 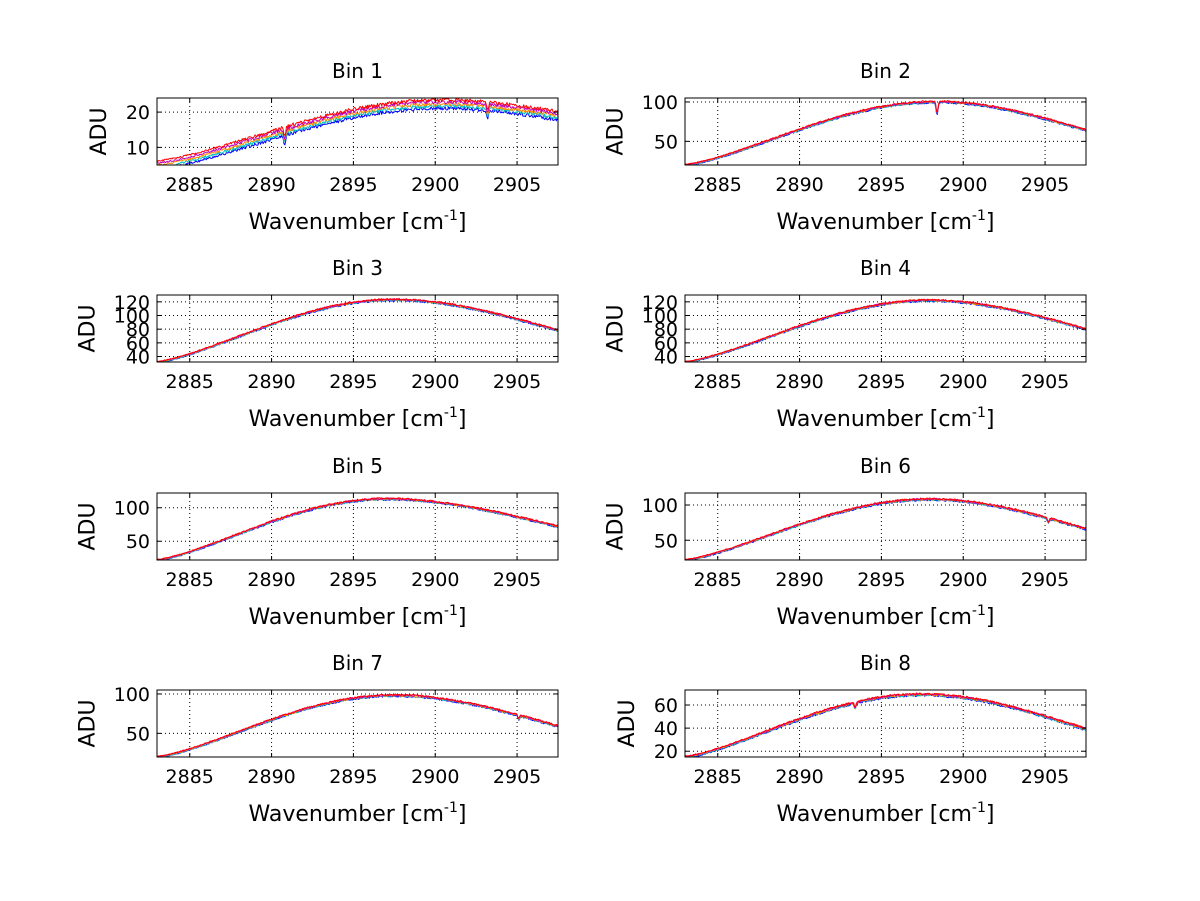 I want to click on y-tick-label: 120, so click(x=660, y=303).